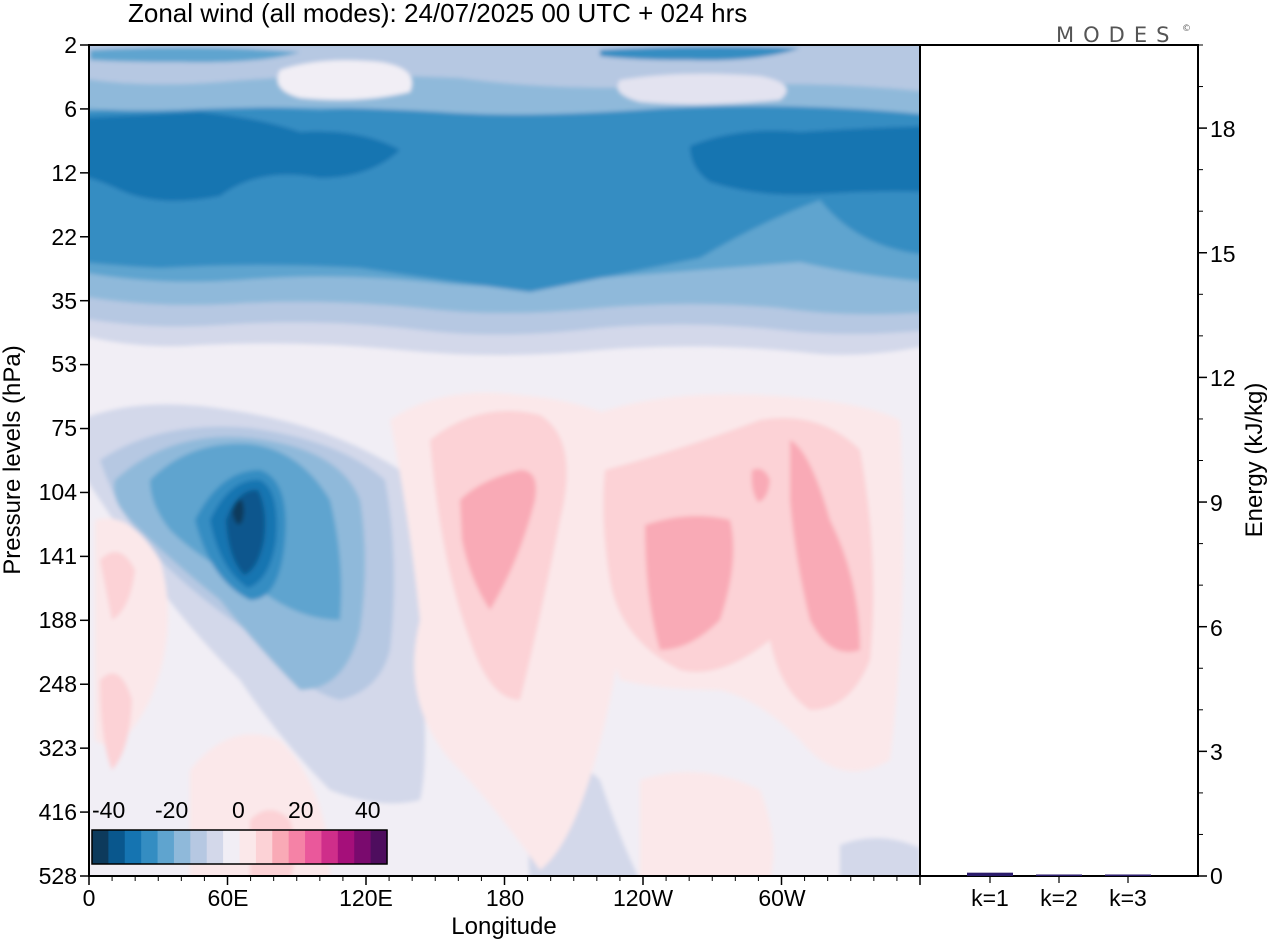  I want to click on x-tick-label: 60E, so click(228, 898).